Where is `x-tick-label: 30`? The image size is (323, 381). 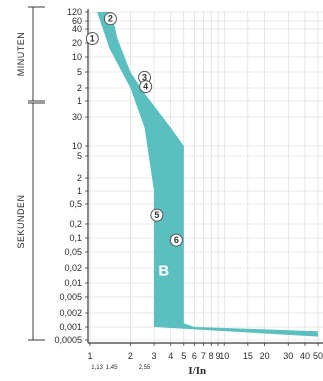
x-tick-label: 30 is located at coordinates (288, 356).